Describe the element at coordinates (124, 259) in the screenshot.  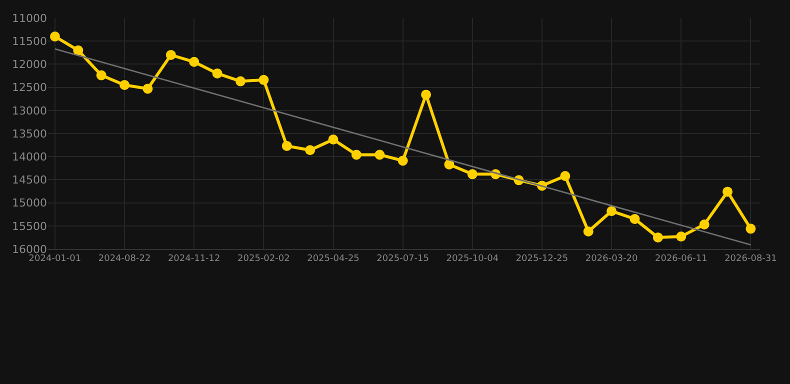
I see `x-tick-label: 2024-08-22` at that location.